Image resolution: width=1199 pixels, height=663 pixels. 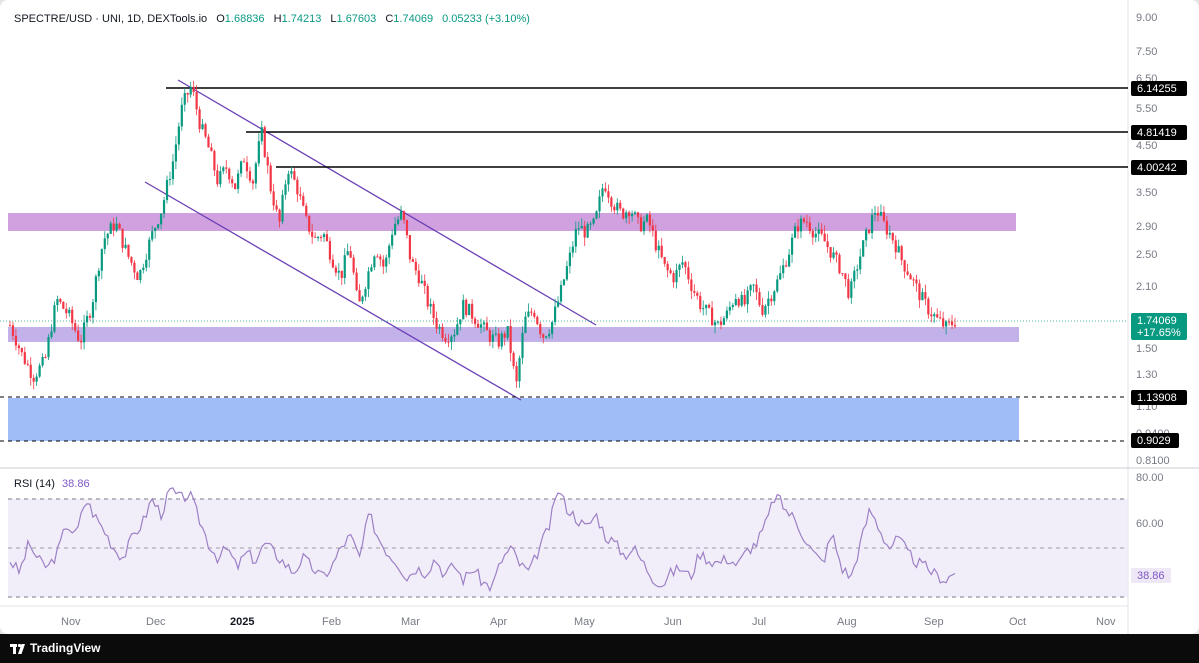 What do you see at coordinates (482, 540) in the screenshot?
I see `rsi-line` at bounding box center [482, 540].